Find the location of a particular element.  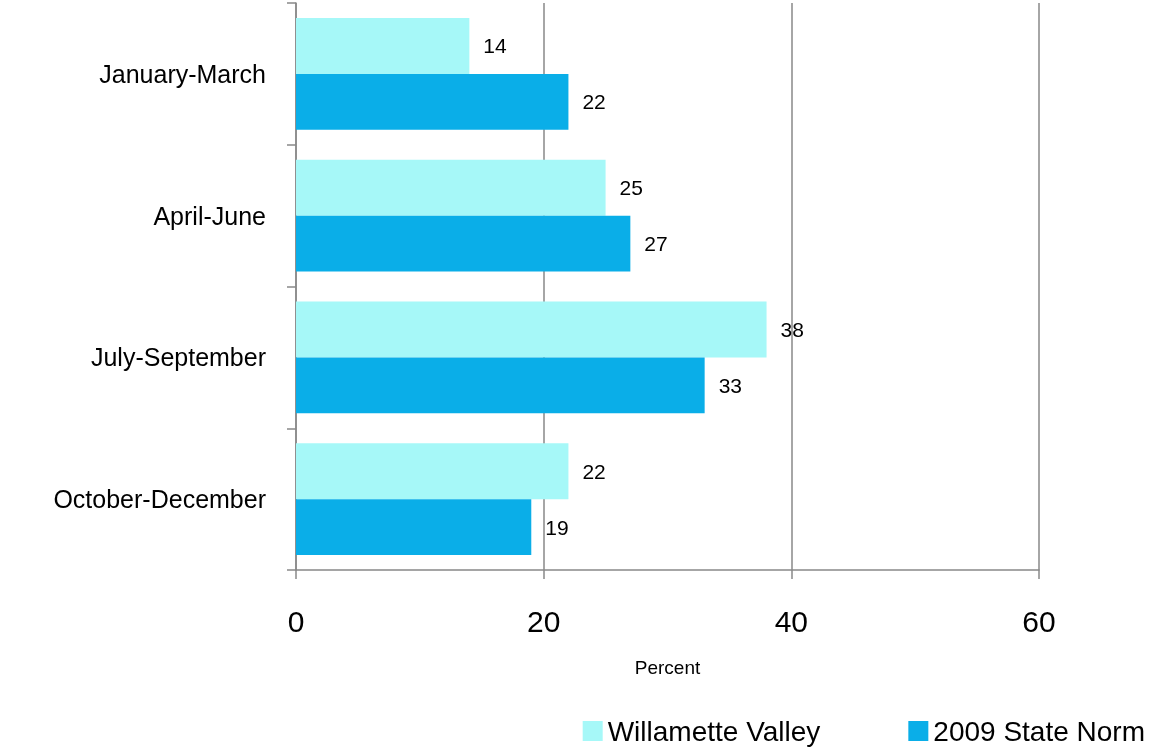

y-tick-label: January-March is located at coordinates (182, 73).